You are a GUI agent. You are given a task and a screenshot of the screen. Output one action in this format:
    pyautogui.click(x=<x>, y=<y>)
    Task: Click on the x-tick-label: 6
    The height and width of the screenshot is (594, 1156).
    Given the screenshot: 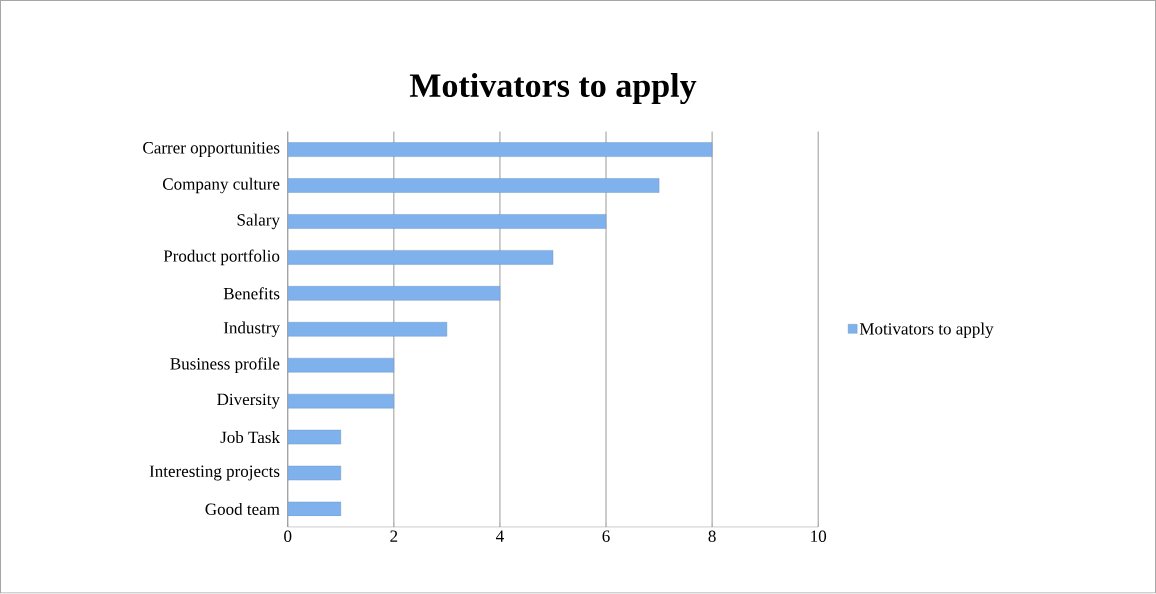 What is the action you would take?
    pyautogui.click(x=606, y=536)
    